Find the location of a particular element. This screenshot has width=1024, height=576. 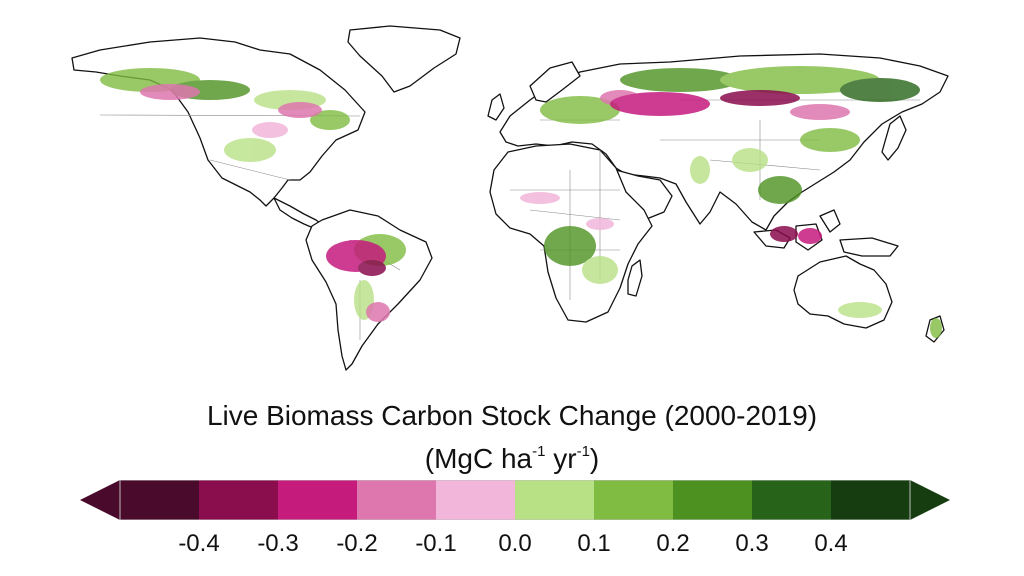

colorbar-over-arrow is located at coordinates (930, 500).